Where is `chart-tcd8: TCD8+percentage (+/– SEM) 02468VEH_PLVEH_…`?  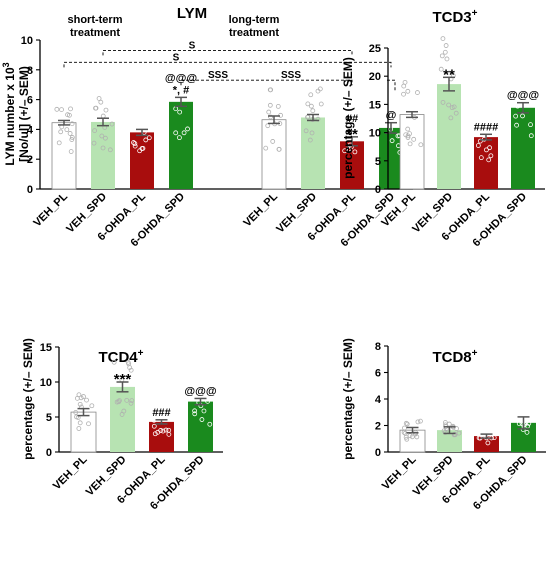 chart-tcd8: TCD8+percentage (+/– SEM) 02468VEH_PLVEH_… is located at coordinates (443, 425).